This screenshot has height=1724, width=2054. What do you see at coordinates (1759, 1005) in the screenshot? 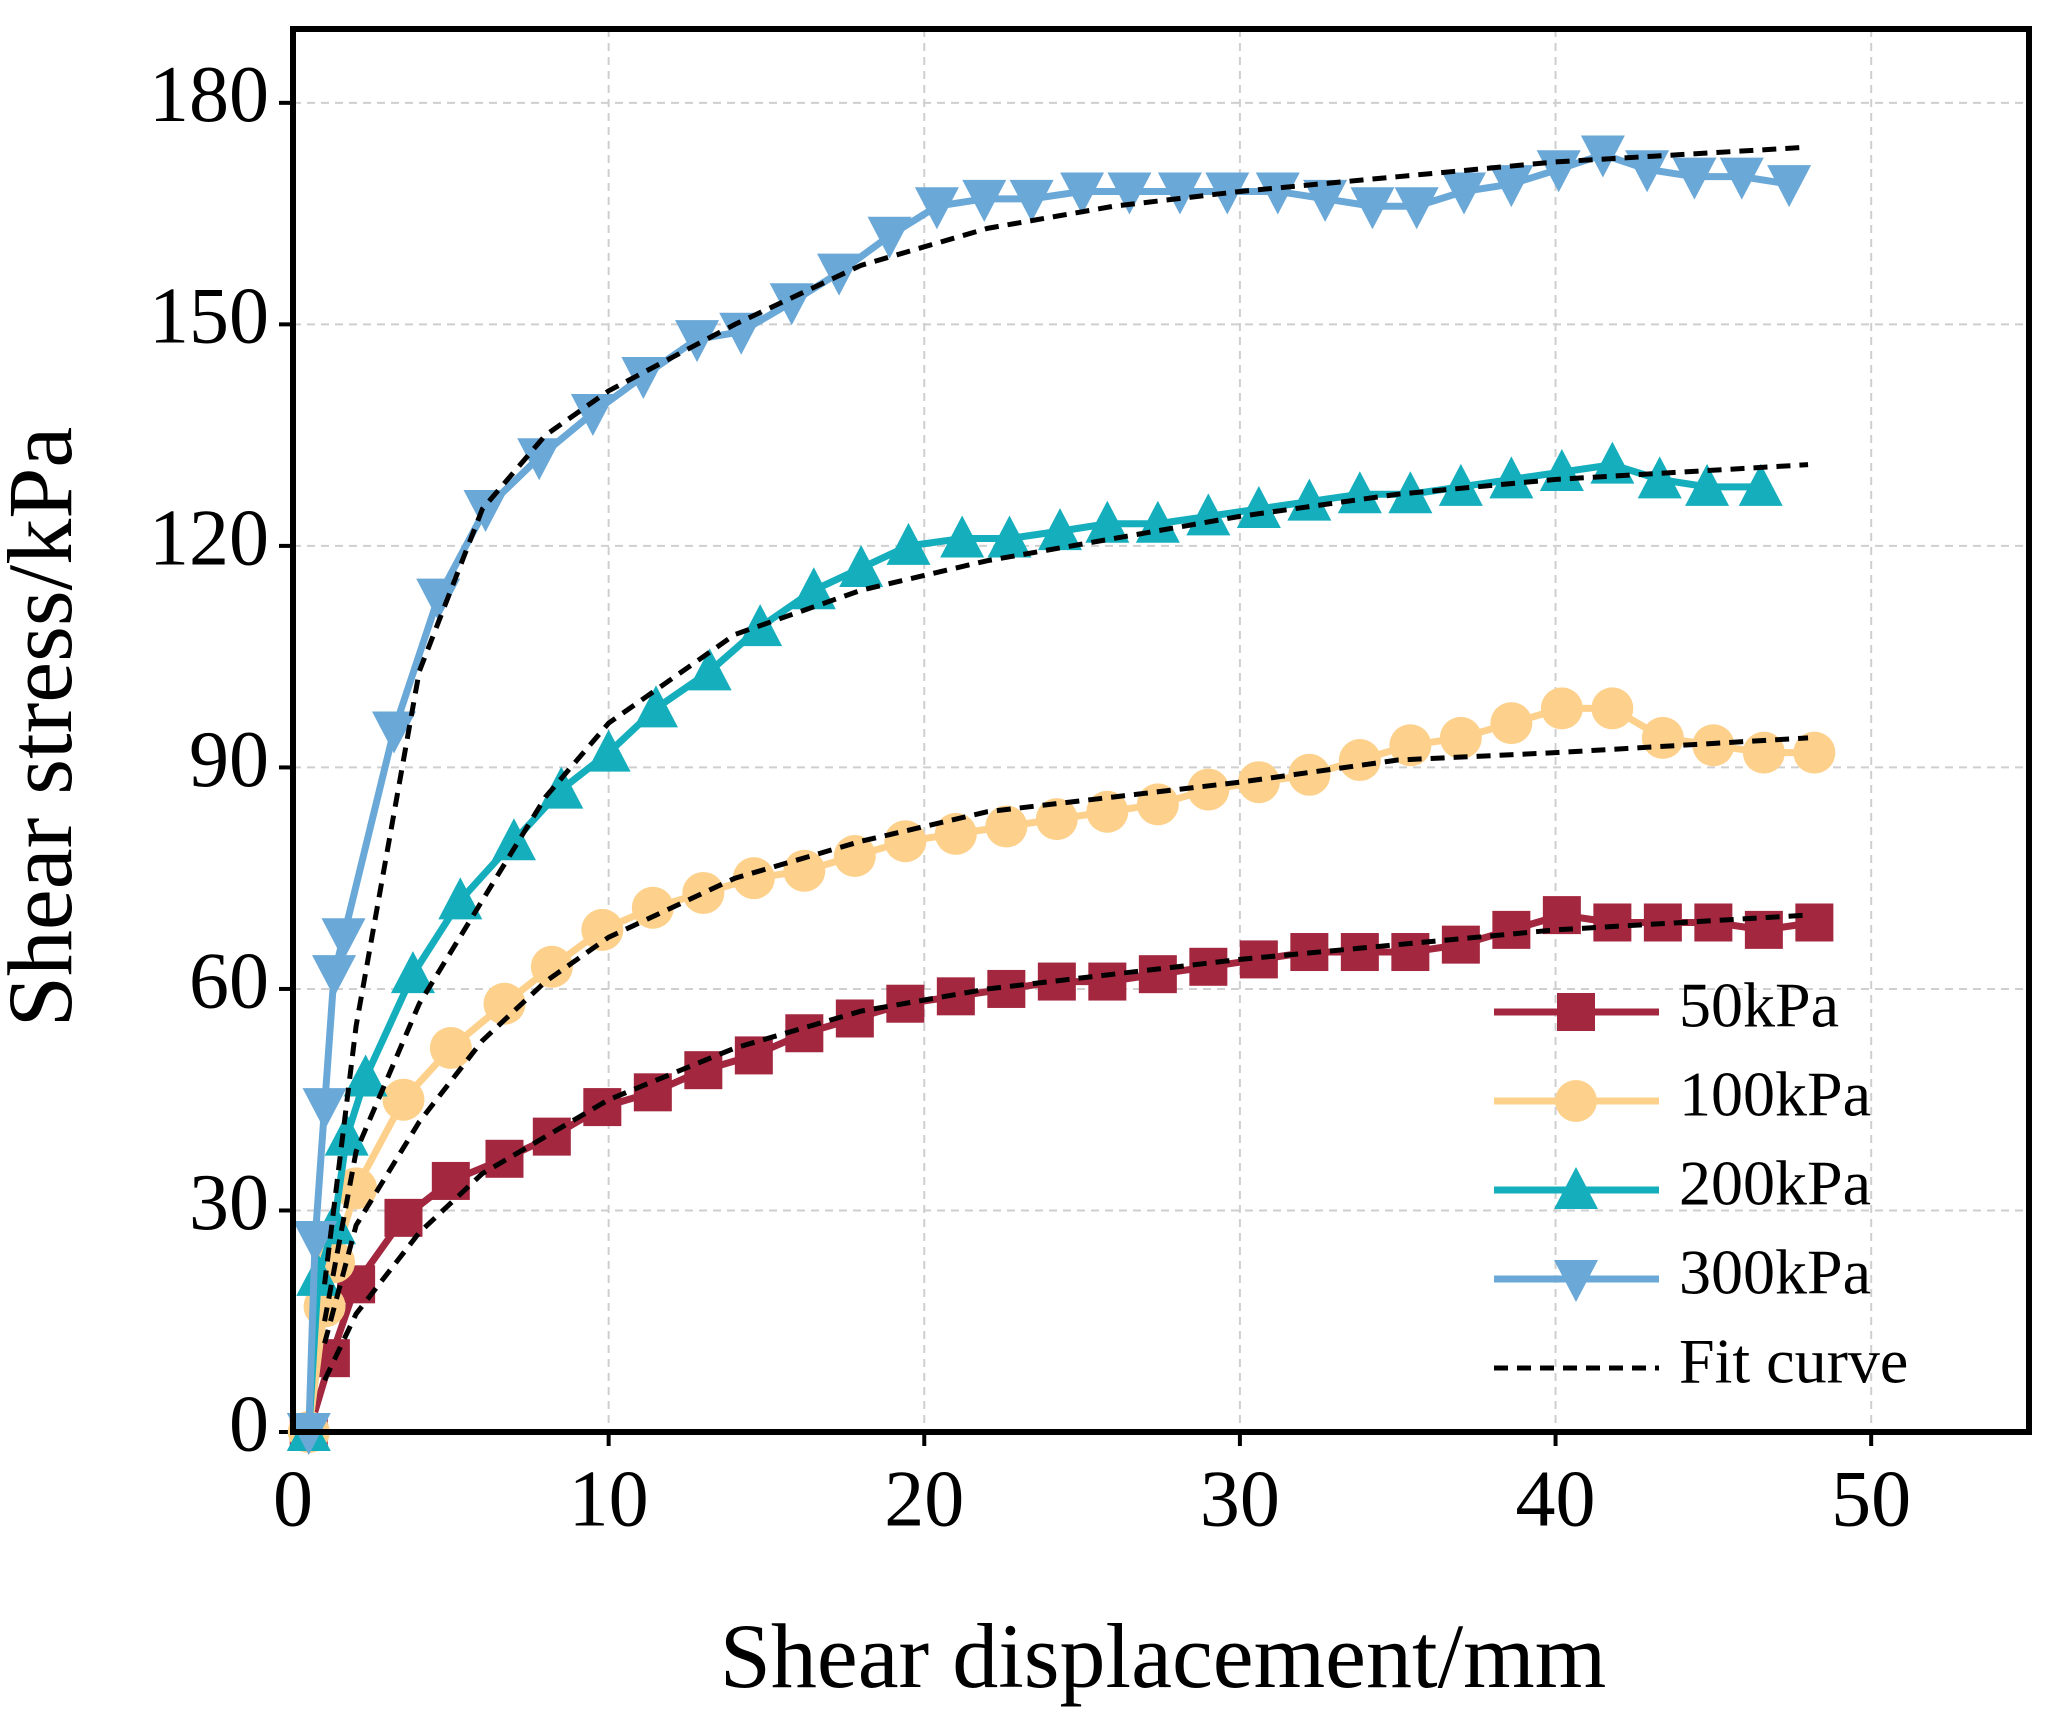
I see `legend-label: 50kPa` at bounding box center [1759, 1005].